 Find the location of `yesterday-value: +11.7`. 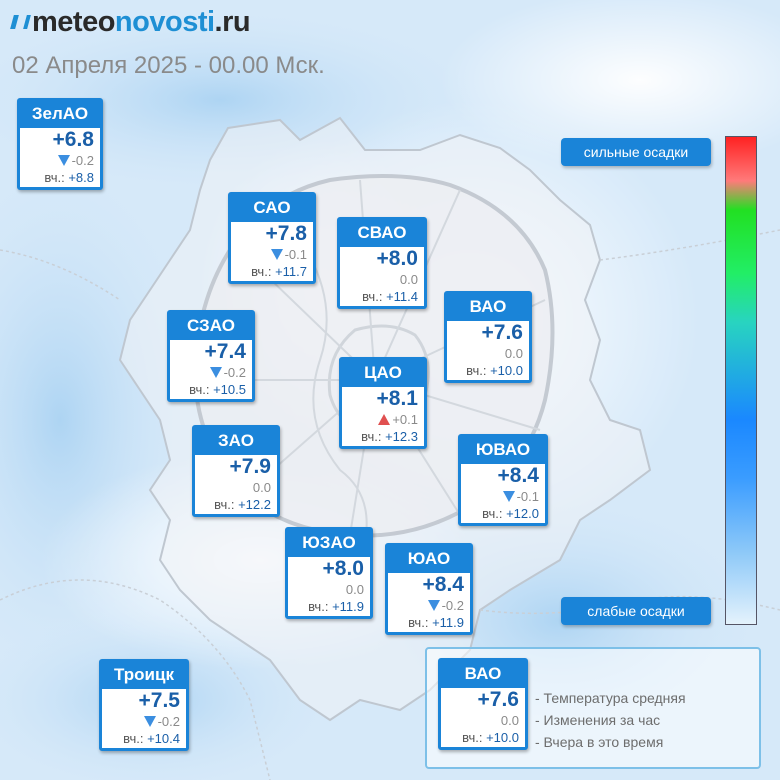

yesterday-value: +11.7 is located at coordinates (291, 271).